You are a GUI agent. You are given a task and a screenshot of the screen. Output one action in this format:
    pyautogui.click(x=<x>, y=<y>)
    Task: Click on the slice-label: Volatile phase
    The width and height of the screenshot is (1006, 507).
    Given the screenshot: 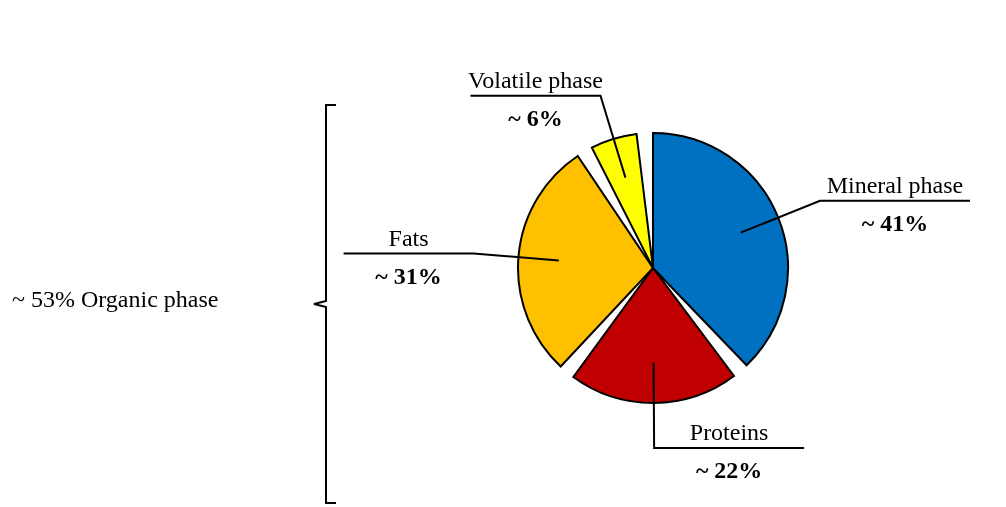 What is the action you would take?
    pyautogui.click(x=535, y=79)
    